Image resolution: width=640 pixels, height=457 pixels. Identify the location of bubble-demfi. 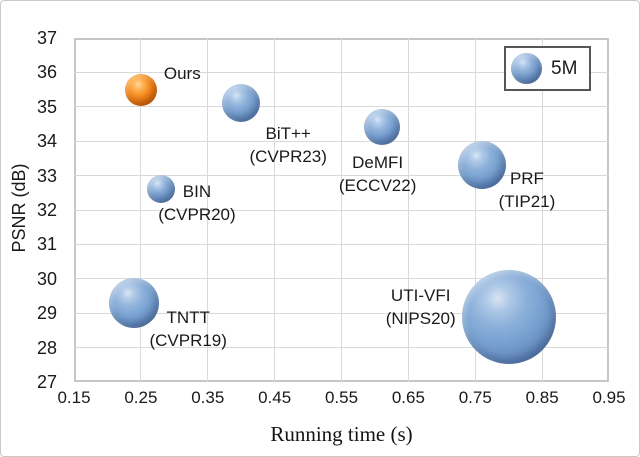
(381, 127).